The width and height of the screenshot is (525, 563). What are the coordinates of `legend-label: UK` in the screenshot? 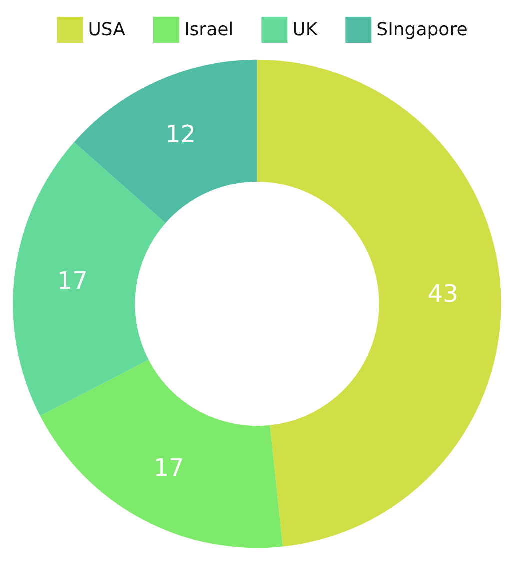 It's located at (305, 30).